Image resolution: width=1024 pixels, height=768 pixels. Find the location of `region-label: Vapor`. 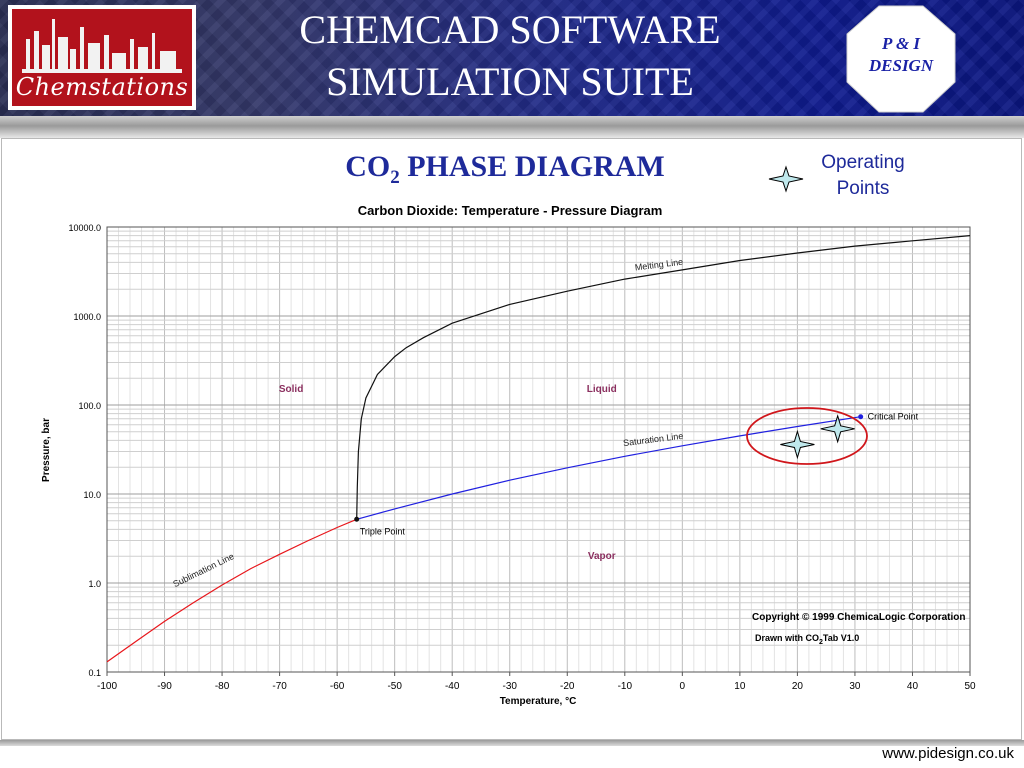

region-label: Vapor is located at coordinates (602, 556).